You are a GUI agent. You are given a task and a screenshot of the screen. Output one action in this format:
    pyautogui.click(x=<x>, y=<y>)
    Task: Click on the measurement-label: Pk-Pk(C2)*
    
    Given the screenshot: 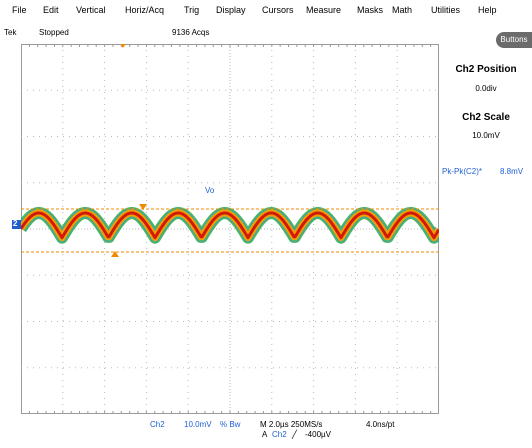 What is the action you would take?
    pyautogui.click(x=462, y=171)
    